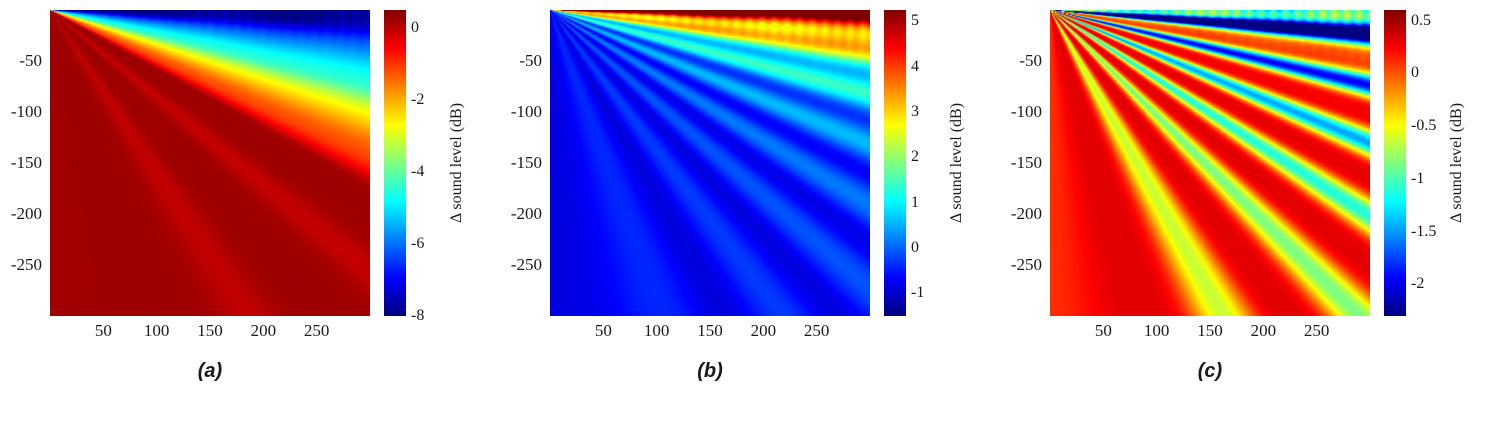 The image size is (1500, 423). I want to click on colorbar-tick-label: 5, so click(915, 21).